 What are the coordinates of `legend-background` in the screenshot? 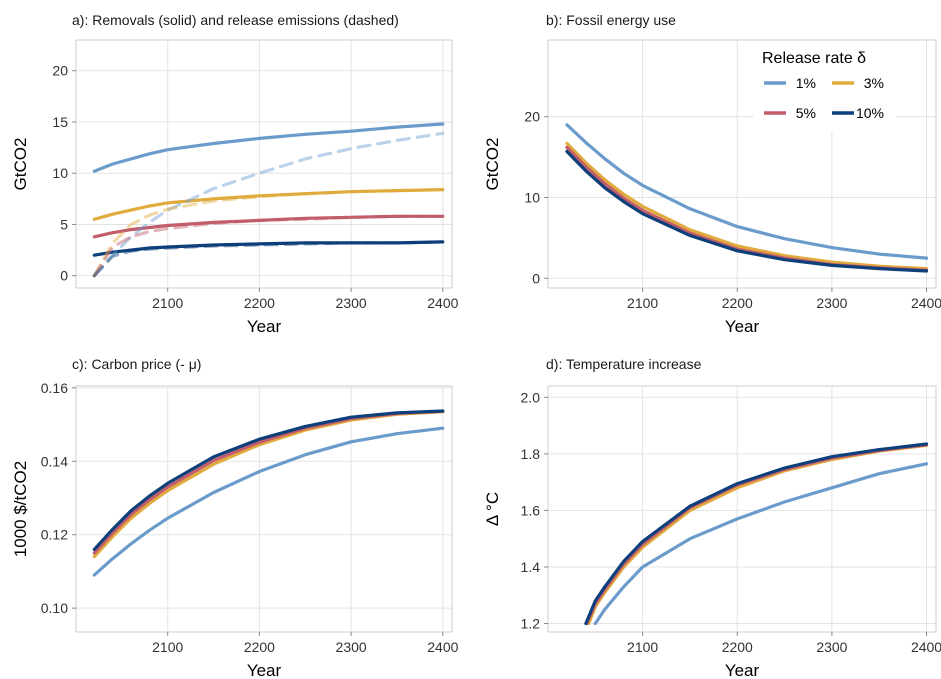 It's located at (825, 87).